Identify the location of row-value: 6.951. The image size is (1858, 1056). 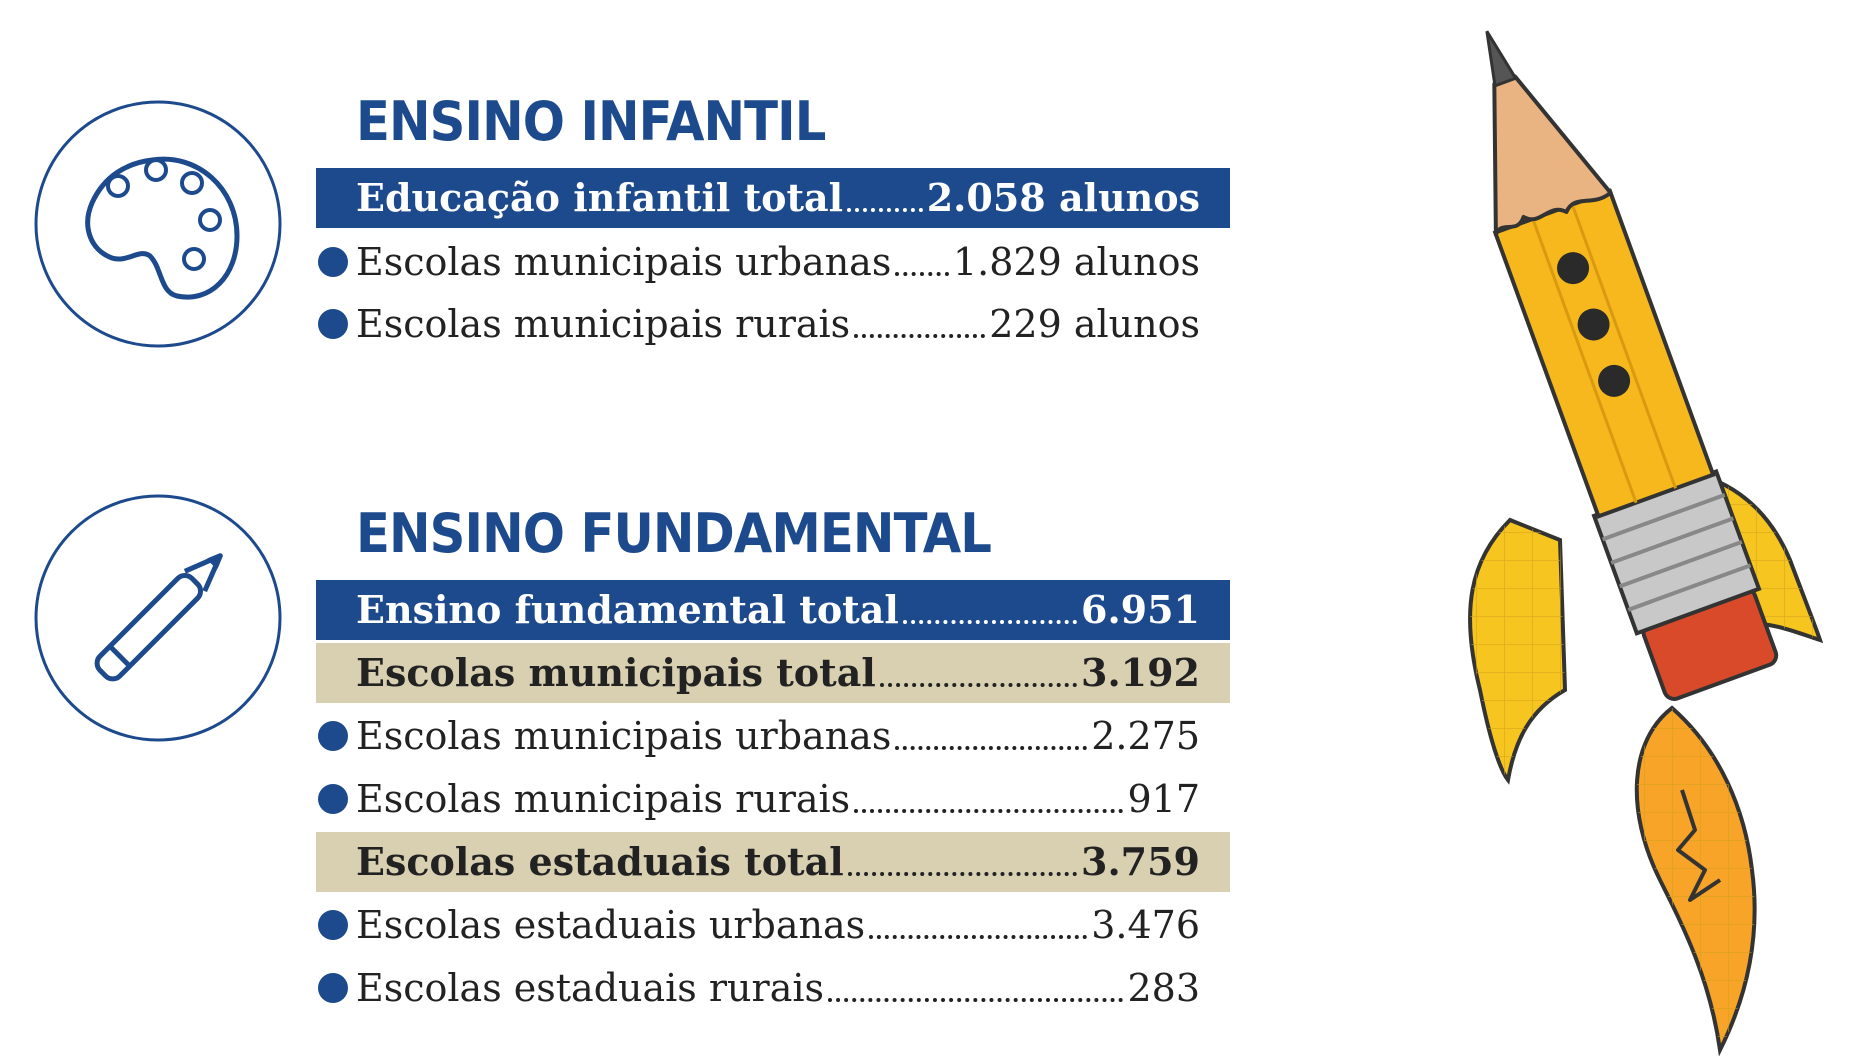
(1140, 609).